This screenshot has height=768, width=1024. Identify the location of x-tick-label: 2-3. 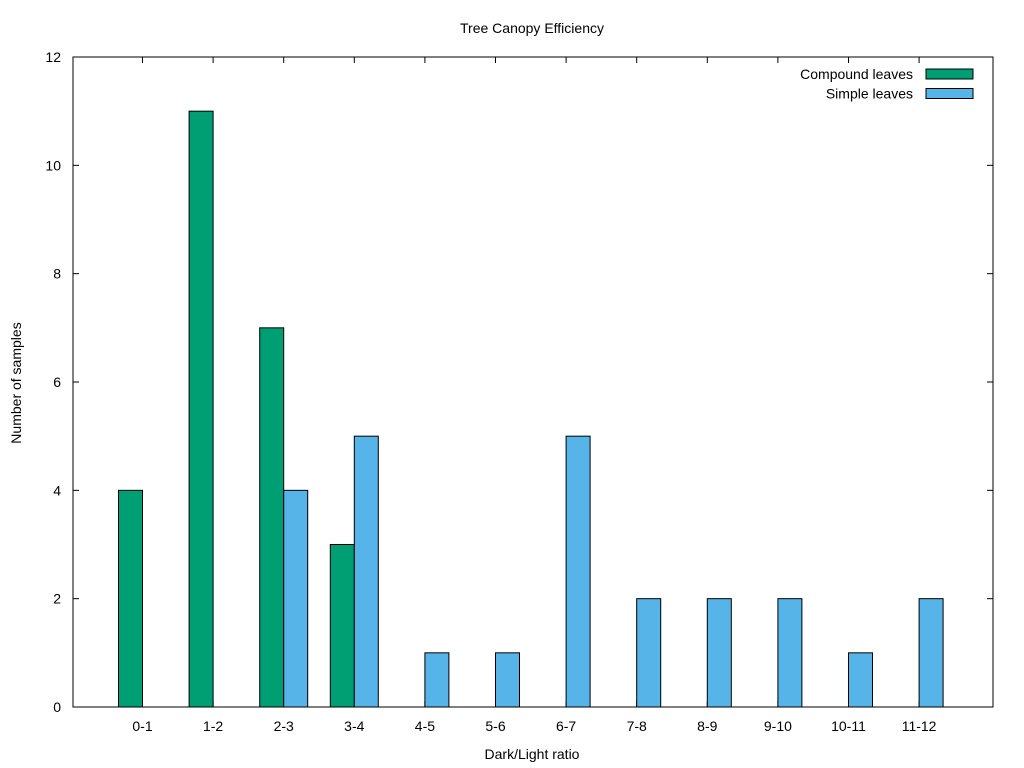
(284, 726).